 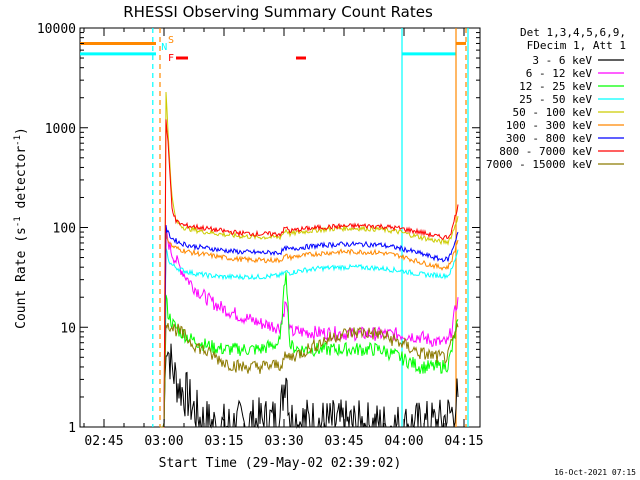 I want to click on y-tick-label: 10, so click(x=68, y=328).